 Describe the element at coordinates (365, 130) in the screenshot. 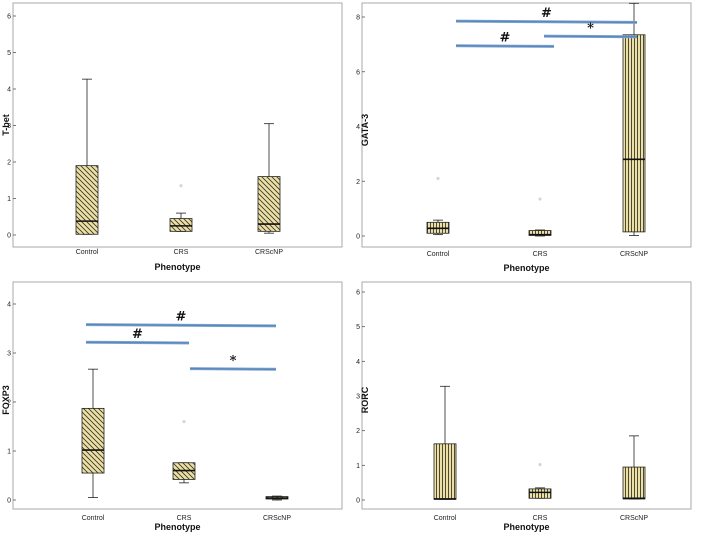

I see `y-axis-label: GATA-3` at that location.